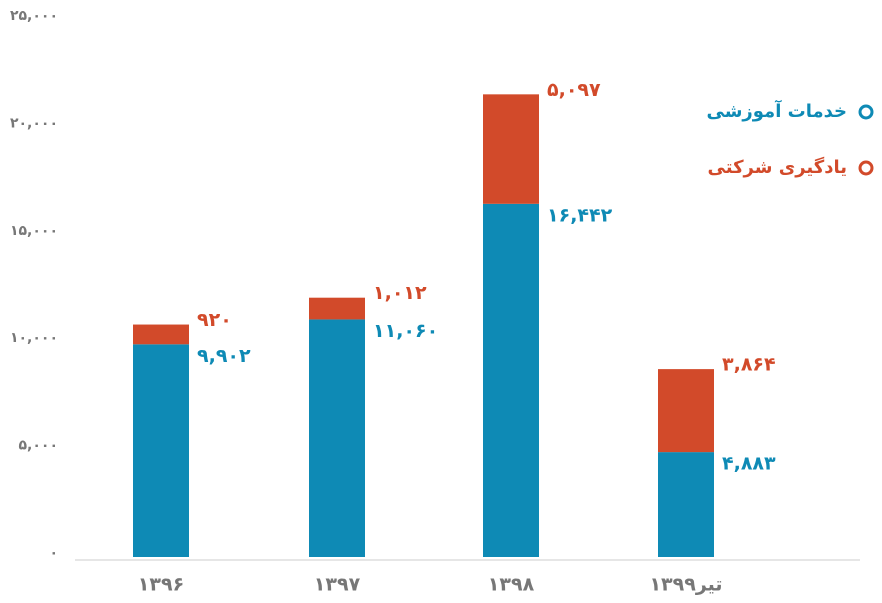 The image size is (882, 603). What do you see at coordinates (337, 585) in the screenshot?
I see `x-tick-label: ۱۳۹۷` at bounding box center [337, 585].